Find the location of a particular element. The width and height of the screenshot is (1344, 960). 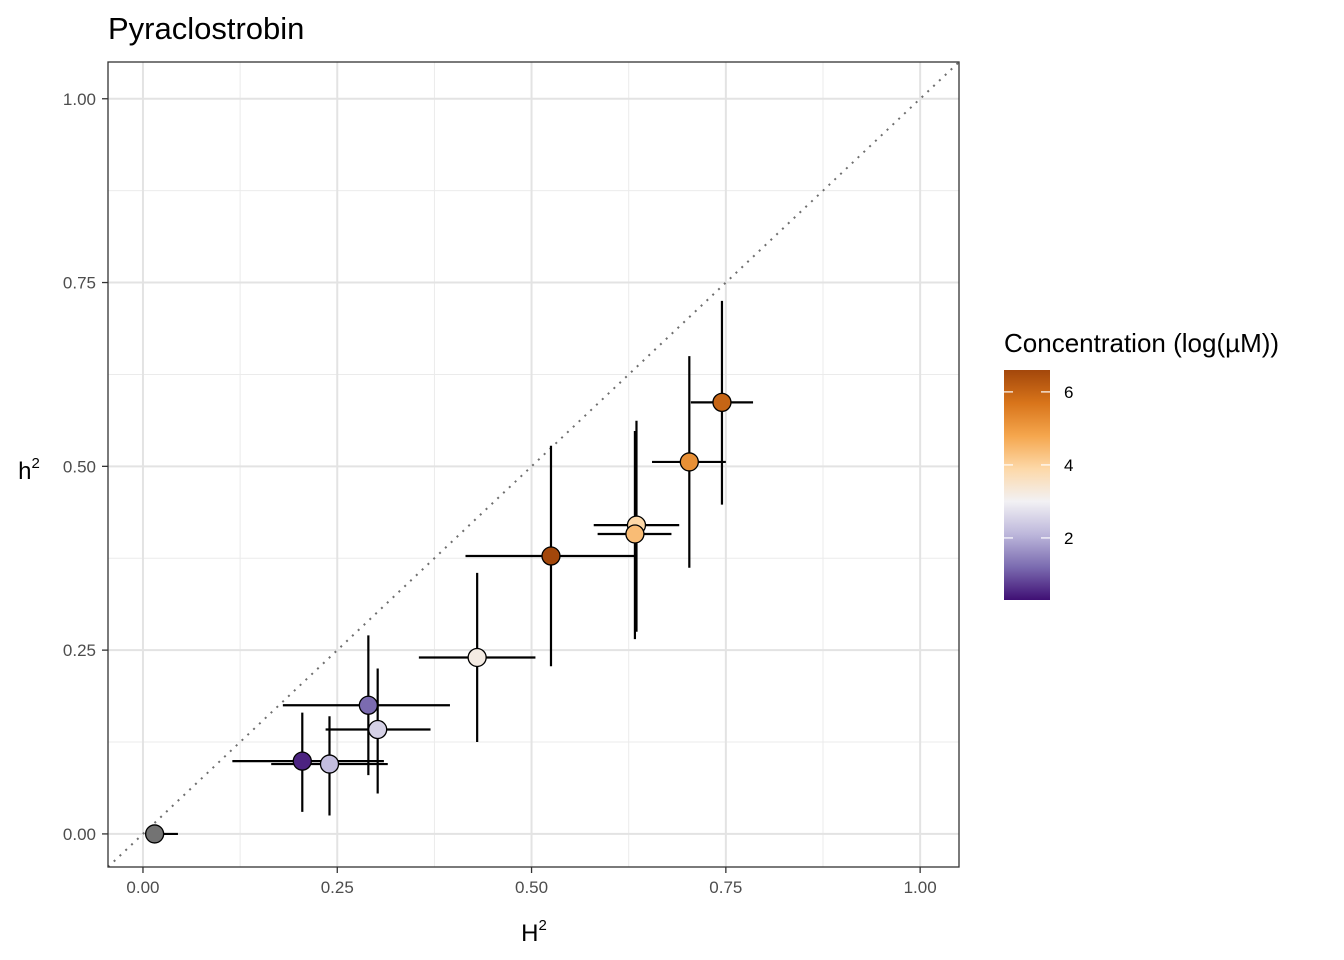

x-axis: 0.00 0.25 0.50 0.75 1.00 is located at coordinates (531, 882).